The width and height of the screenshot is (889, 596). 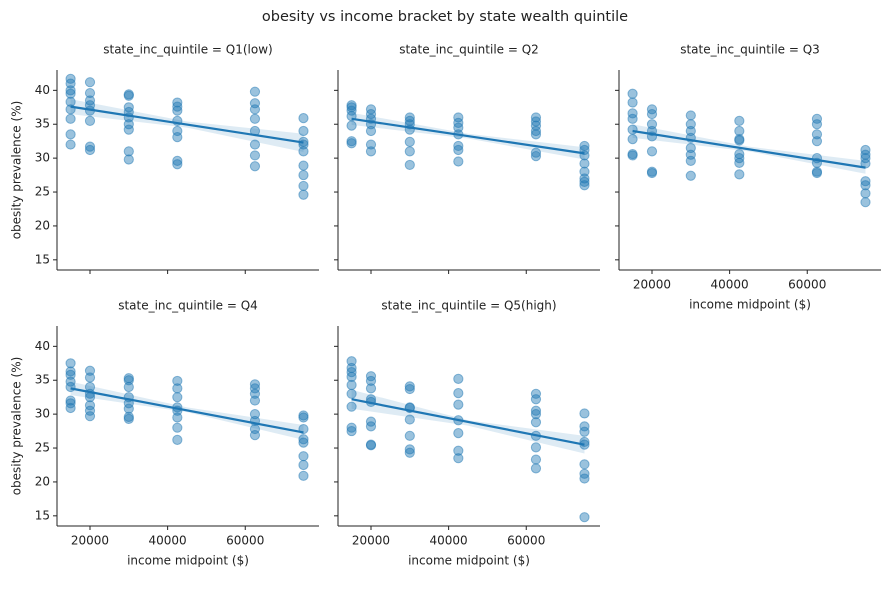 What do you see at coordinates (42, 158) in the screenshot?
I see `y-tick-label: 30` at bounding box center [42, 158].